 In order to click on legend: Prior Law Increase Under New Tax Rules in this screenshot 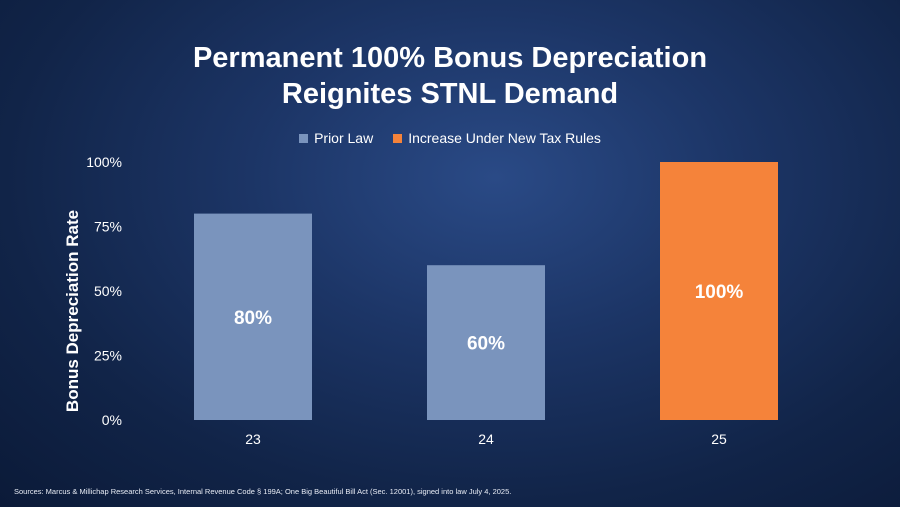, I will do `click(450, 138)`.